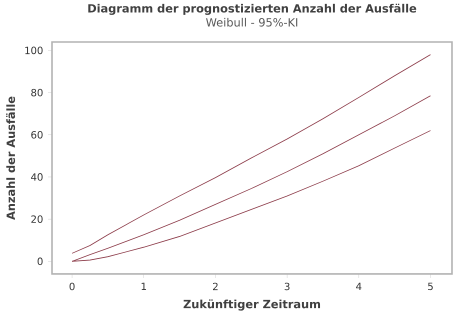 The height and width of the screenshot is (316, 474). What do you see at coordinates (359, 286) in the screenshot?
I see `x-tick-label: 4` at bounding box center [359, 286].